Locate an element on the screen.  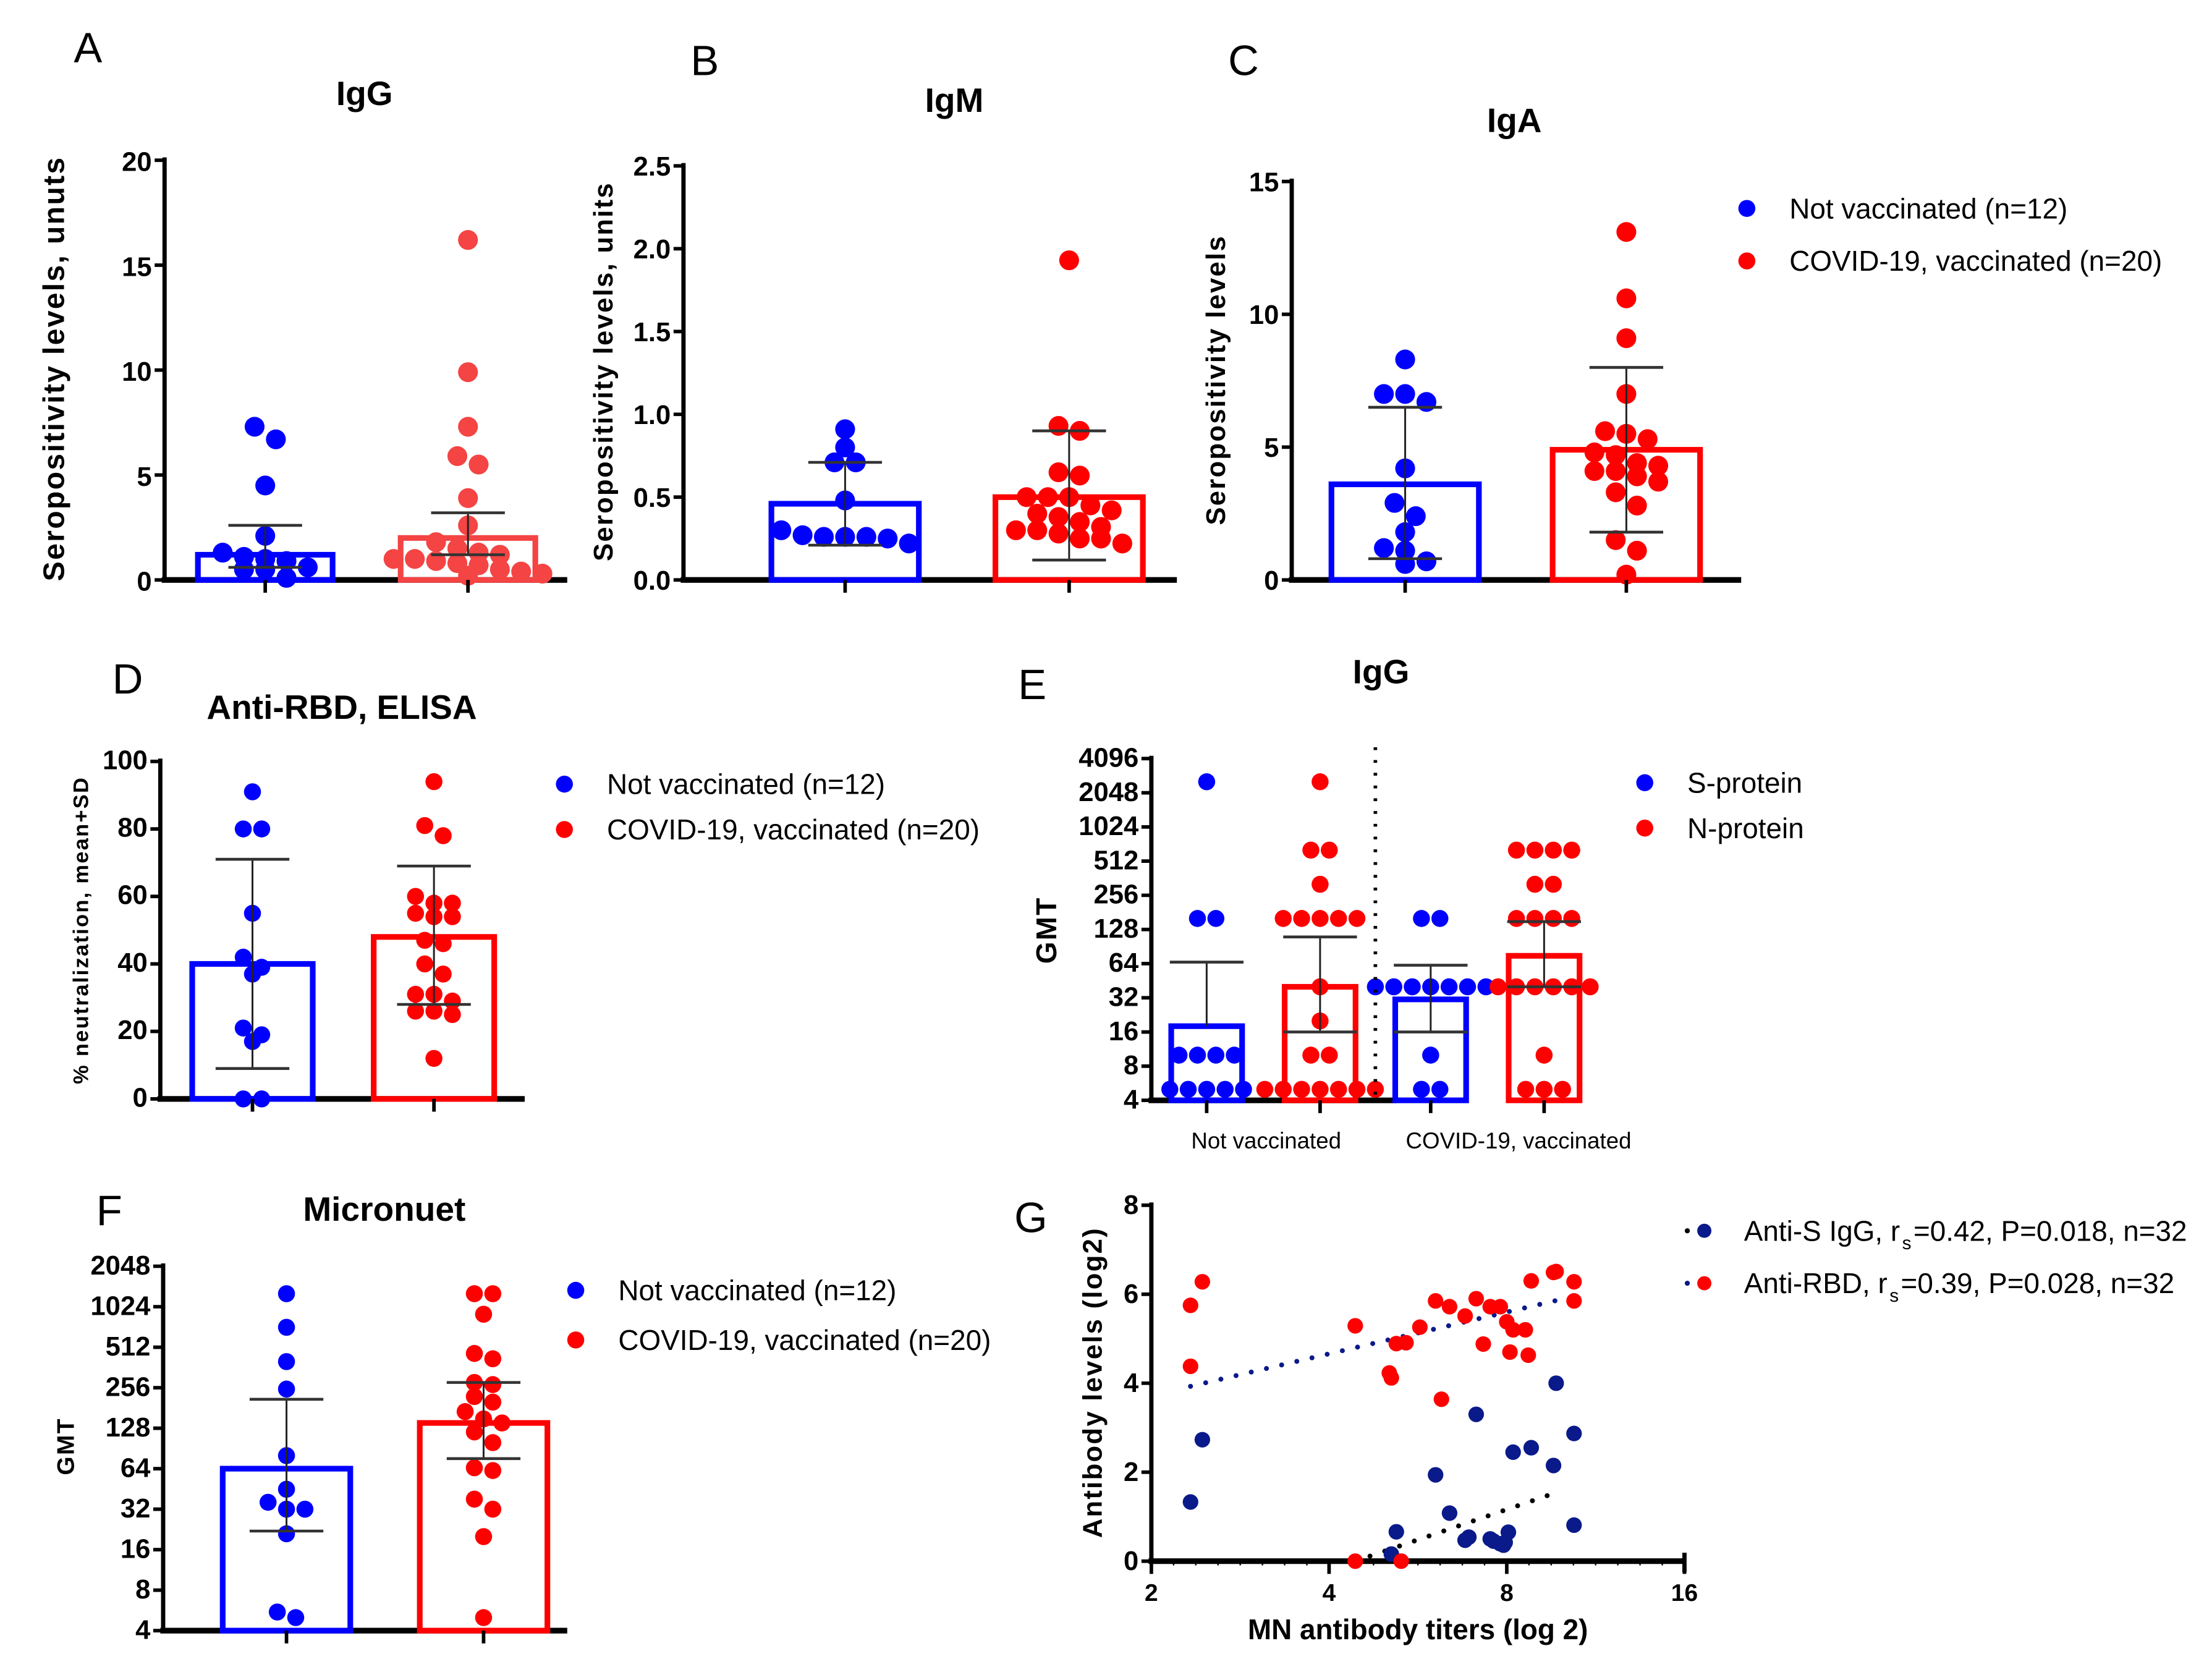
x-tick-label: 8 is located at coordinates (1507, 1593).